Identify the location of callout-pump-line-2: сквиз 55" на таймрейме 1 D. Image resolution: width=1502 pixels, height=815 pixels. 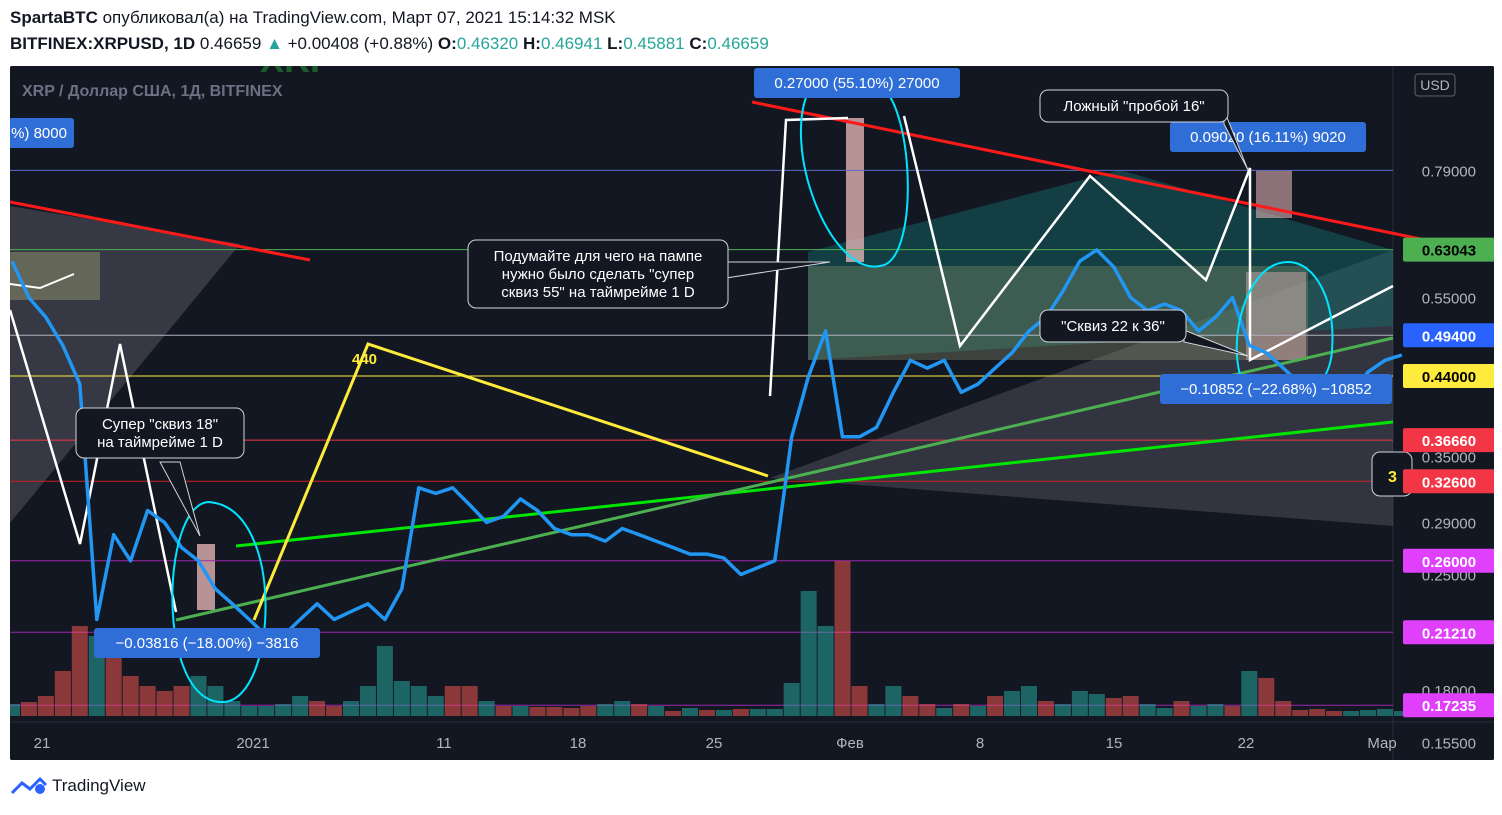
(598, 292).